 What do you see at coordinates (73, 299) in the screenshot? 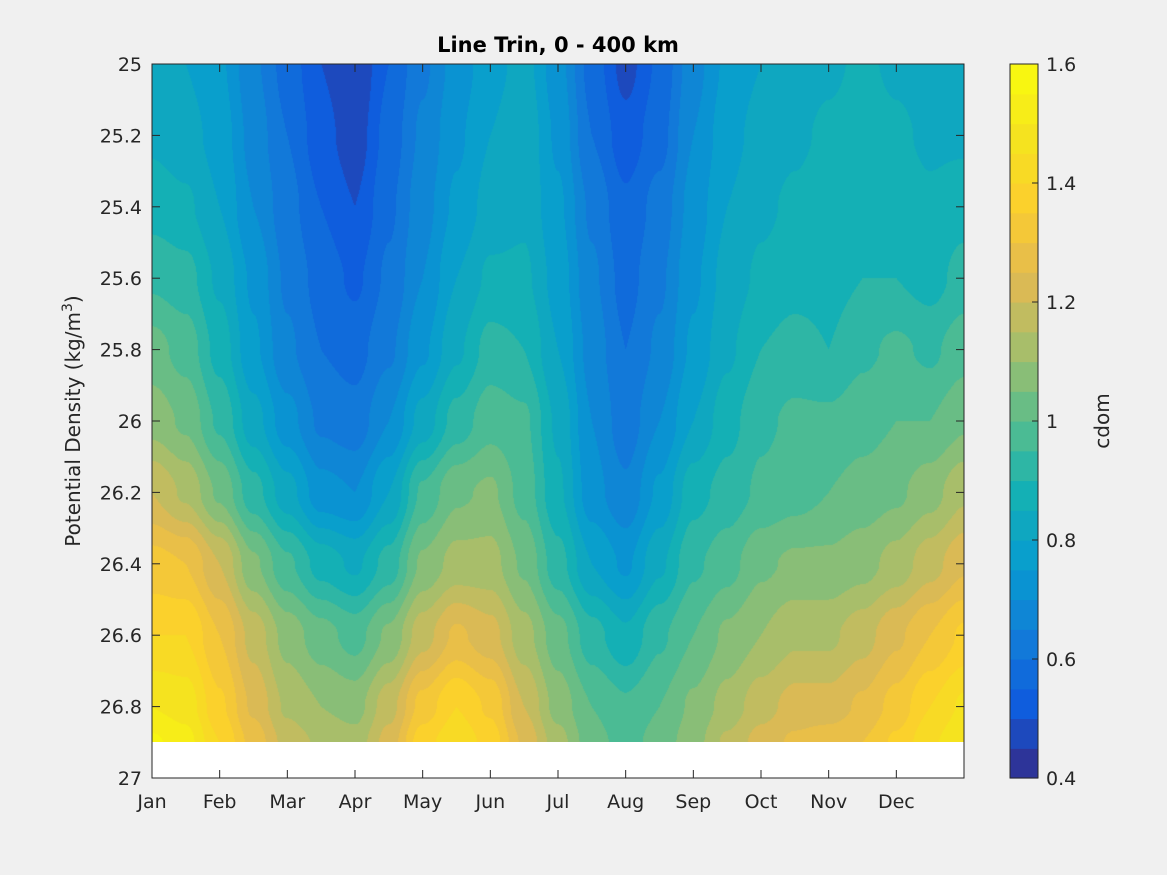
I see `y-axis-label-close: )` at bounding box center [73, 299].